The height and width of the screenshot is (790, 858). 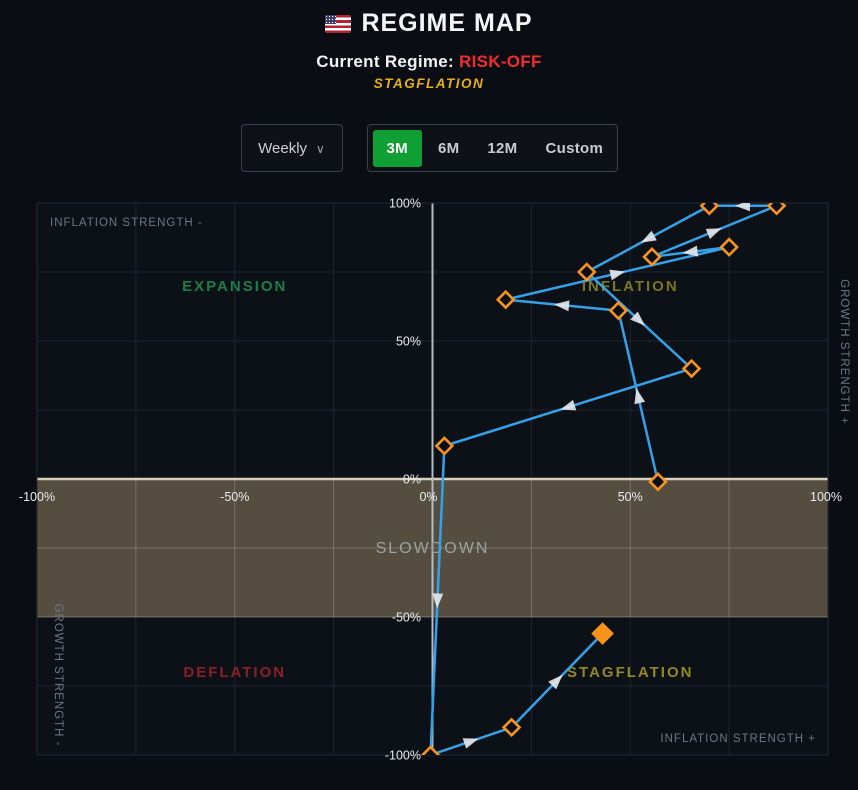 I want to click on chevron-down-icon: ∨, so click(x=320, y=149).